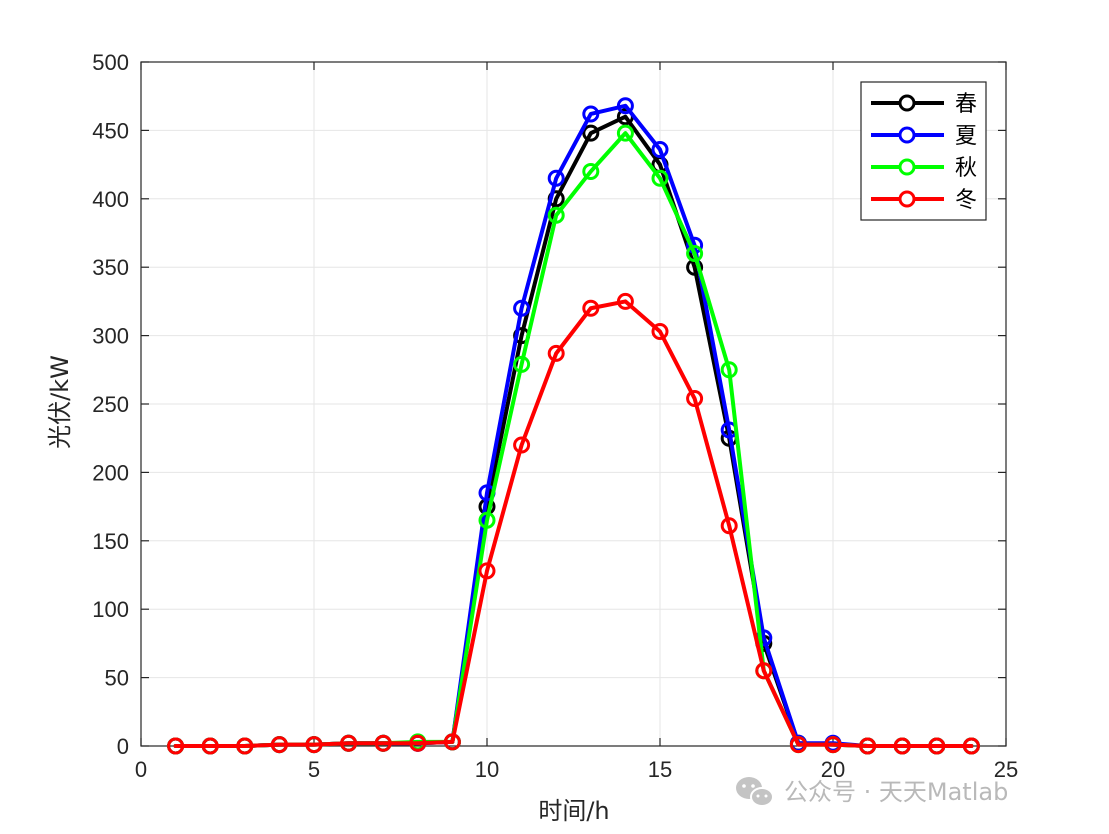  Describe the element at coordinates (573, 811) in the screenshot. I see `x-axis-label: 时间/h` at that location.